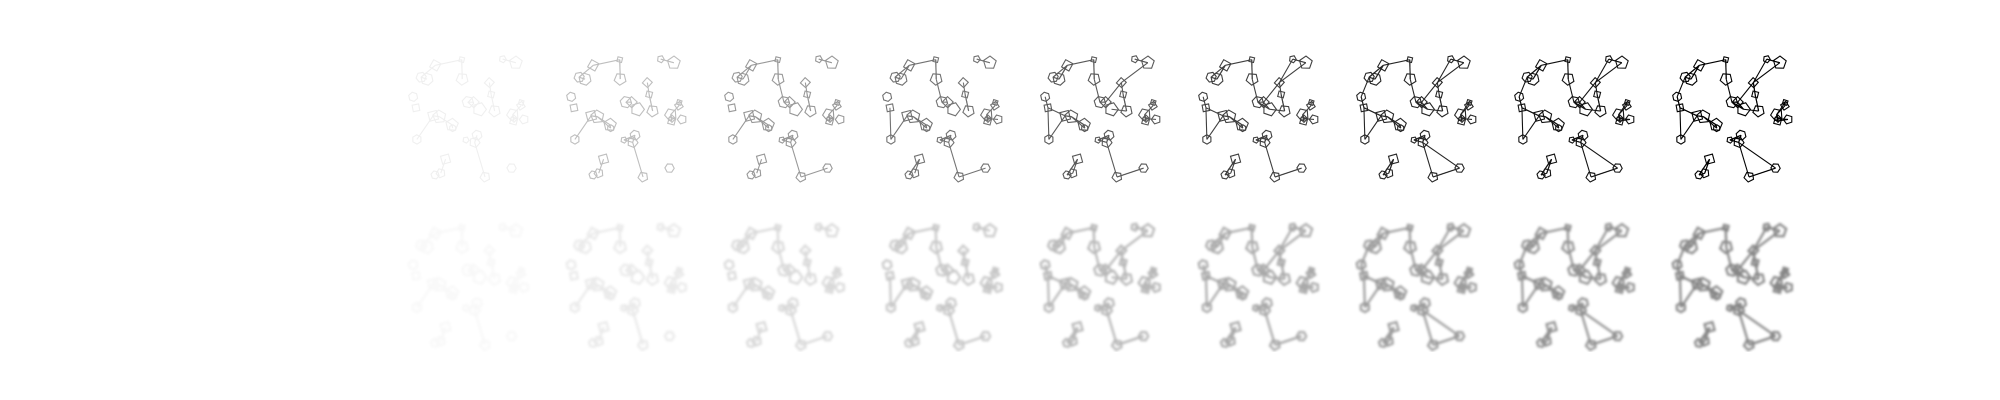 This screenshot has height=400, width=2000. I want to click on blurred-network-image, so click(1574, 287).